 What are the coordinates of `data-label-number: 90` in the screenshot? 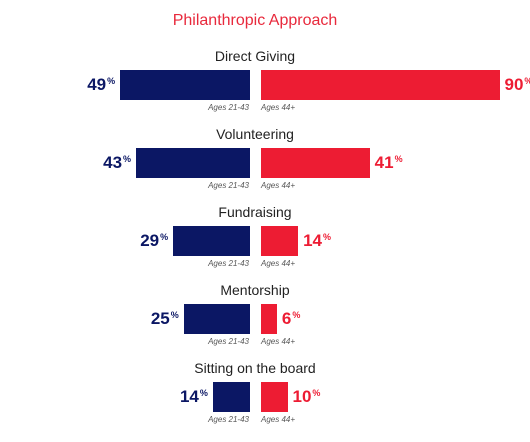 It's located at (514, 84).